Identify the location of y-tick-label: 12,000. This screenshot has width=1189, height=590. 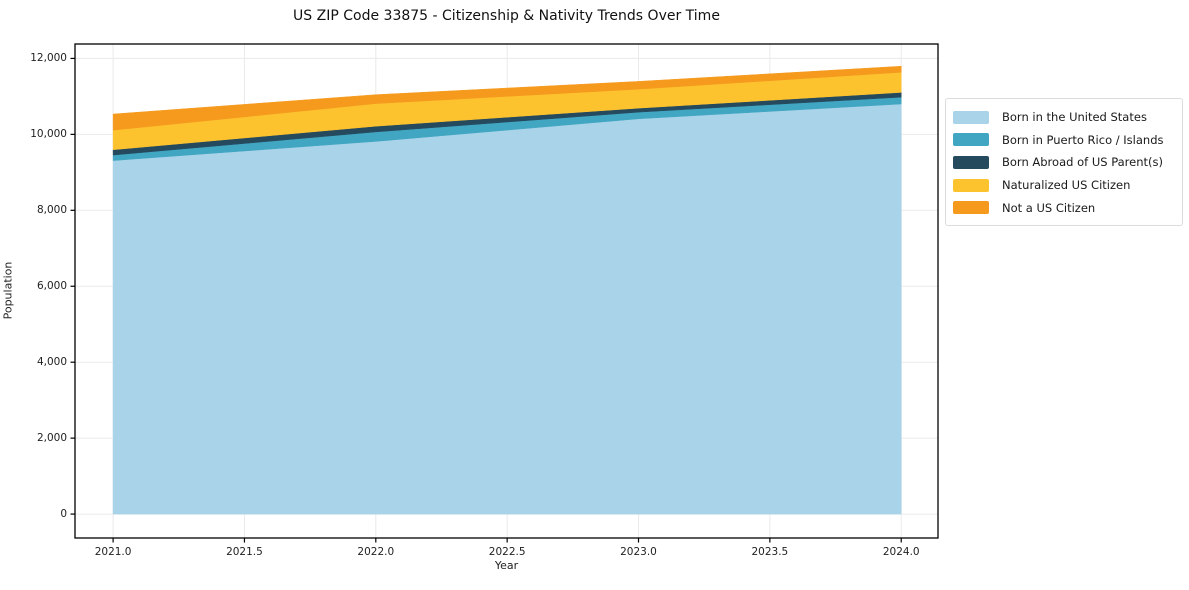
(48, 58).